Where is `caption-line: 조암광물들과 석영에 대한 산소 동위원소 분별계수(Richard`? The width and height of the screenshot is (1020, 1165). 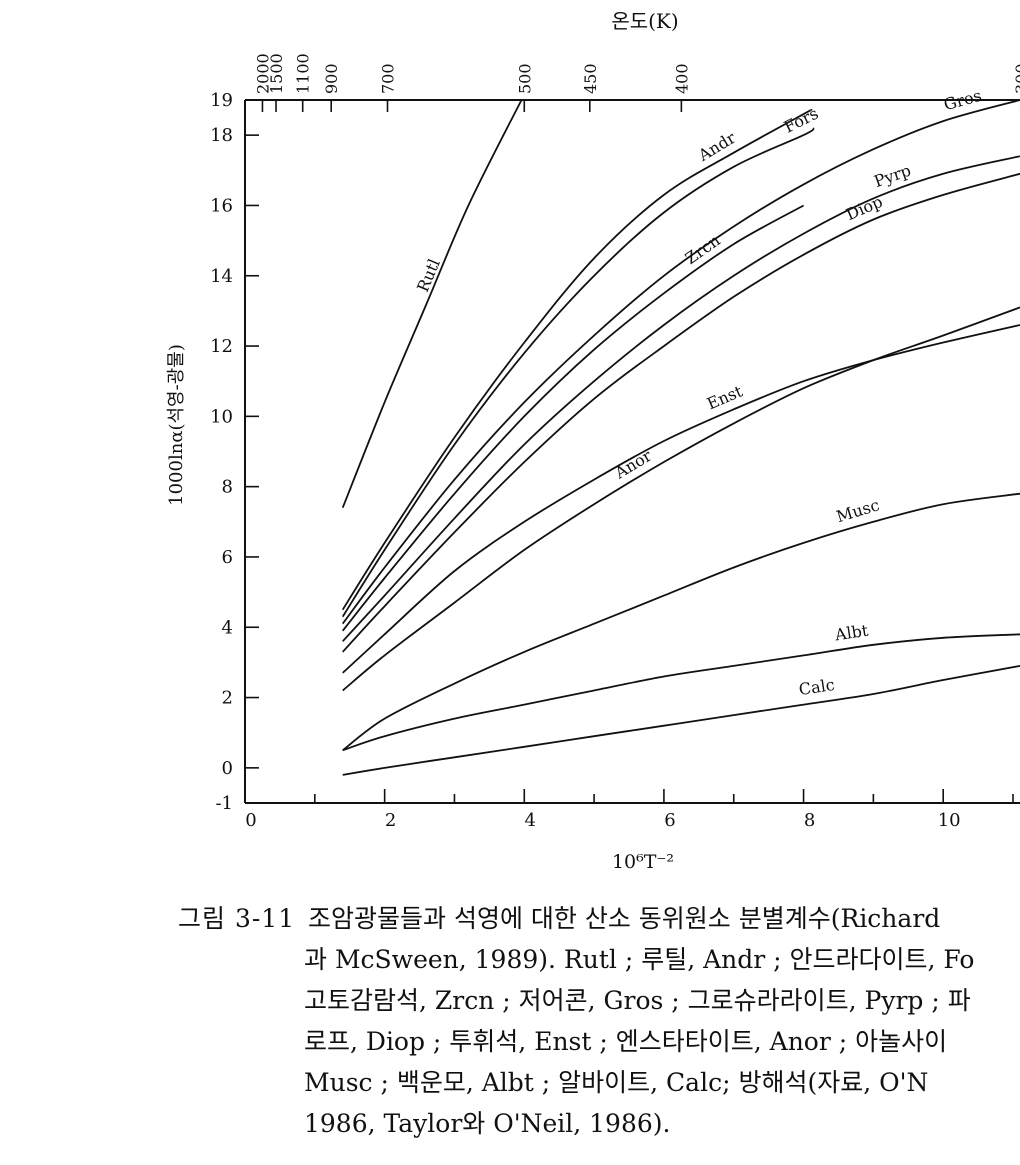
caption-line: 조암광물들과 석영에 대한 산소 동위원소 분별계수(Richard is located at coordinates (624, 918).